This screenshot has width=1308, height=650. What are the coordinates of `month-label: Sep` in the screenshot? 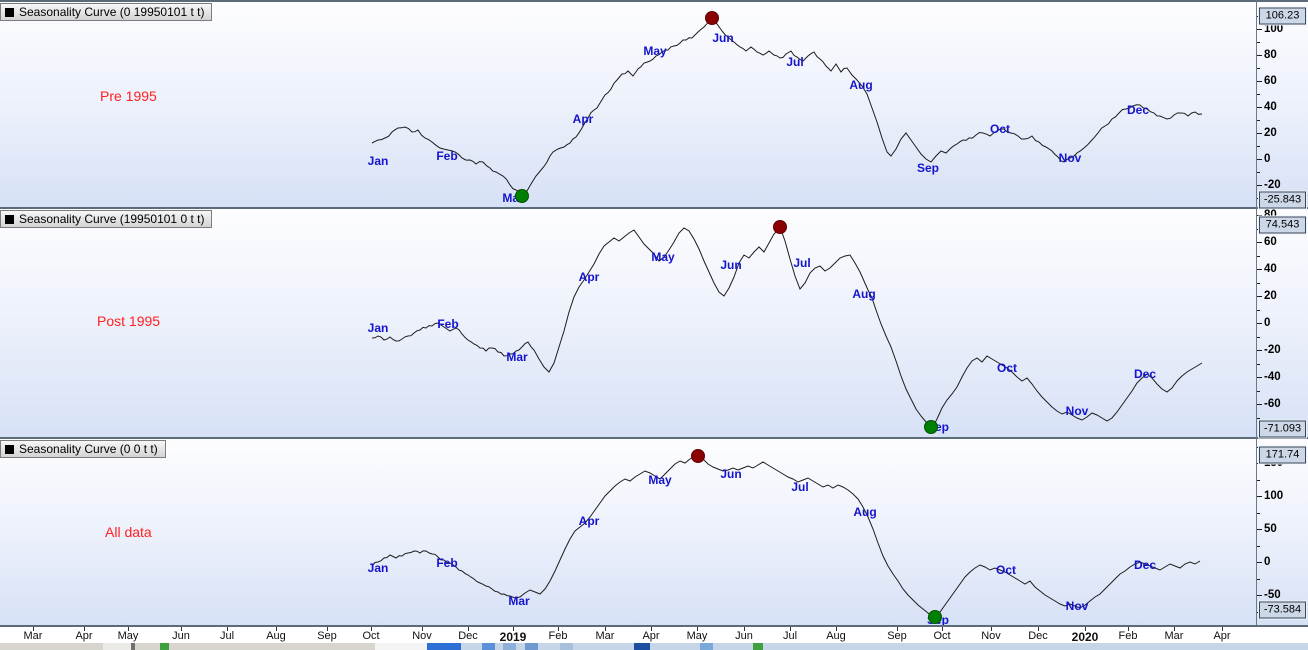 It's located at (928, 168).